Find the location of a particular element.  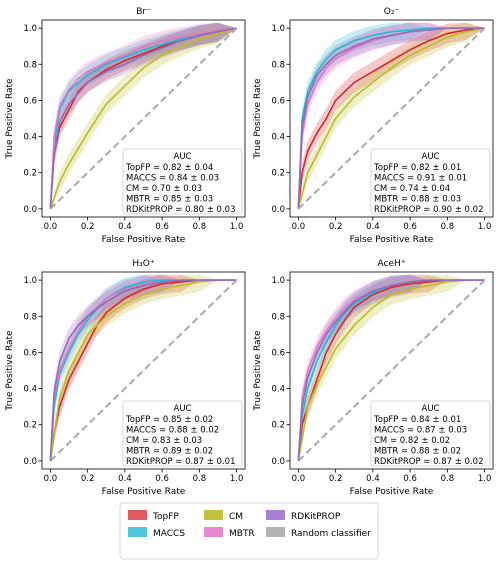

legend-label: TopFP is located at coordinates (165, 517).